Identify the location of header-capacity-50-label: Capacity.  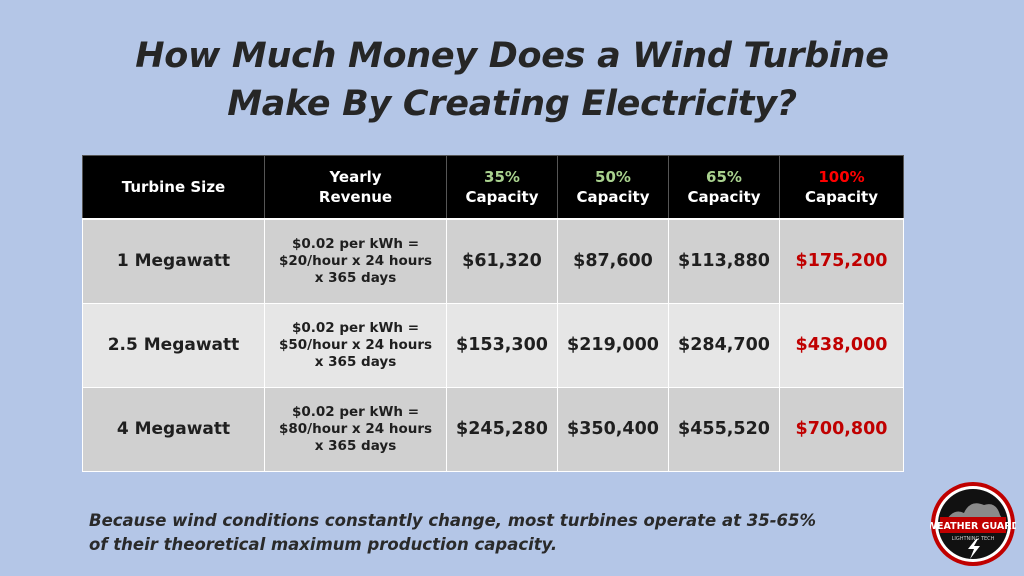
(613, 197).